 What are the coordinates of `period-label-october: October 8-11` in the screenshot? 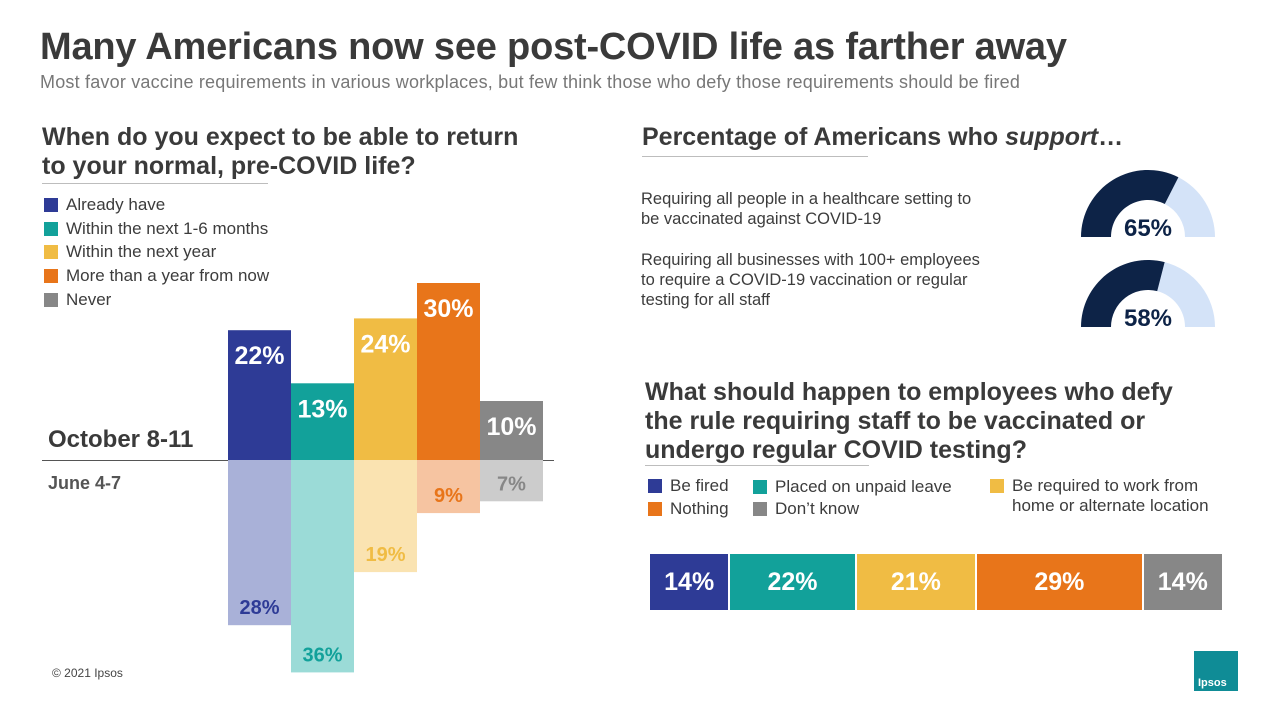 It's located at (121, 439).